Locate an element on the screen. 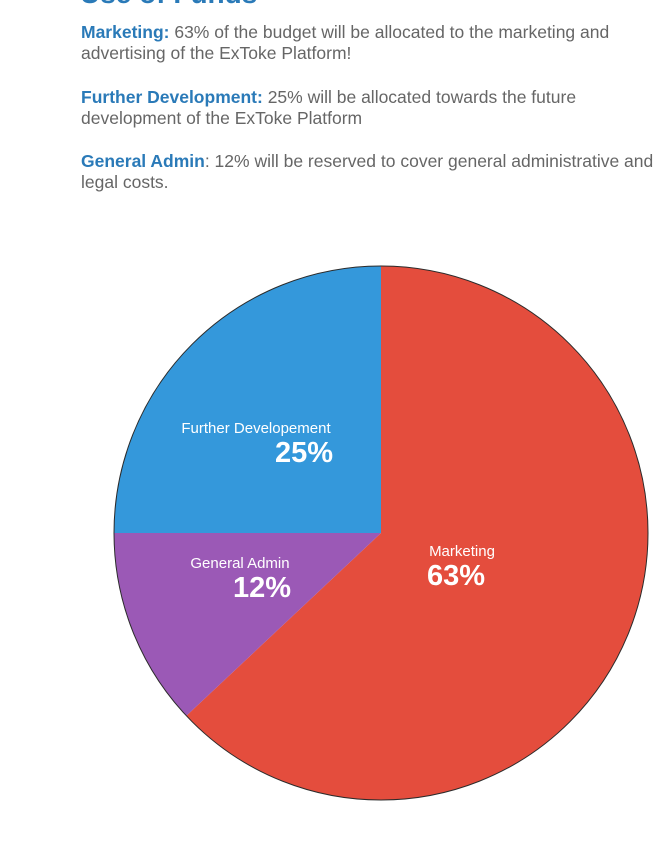 Image resolution: width=668 pixels, height=842 pixels. section-heading: Use of Funds is located at coordinates (168, 5).